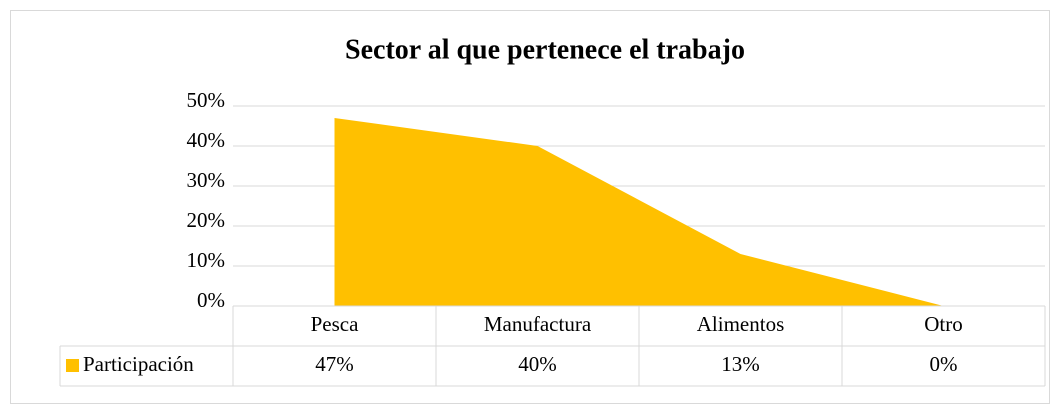  I want to click on y-tick-label: 0%, so click(211, 300).